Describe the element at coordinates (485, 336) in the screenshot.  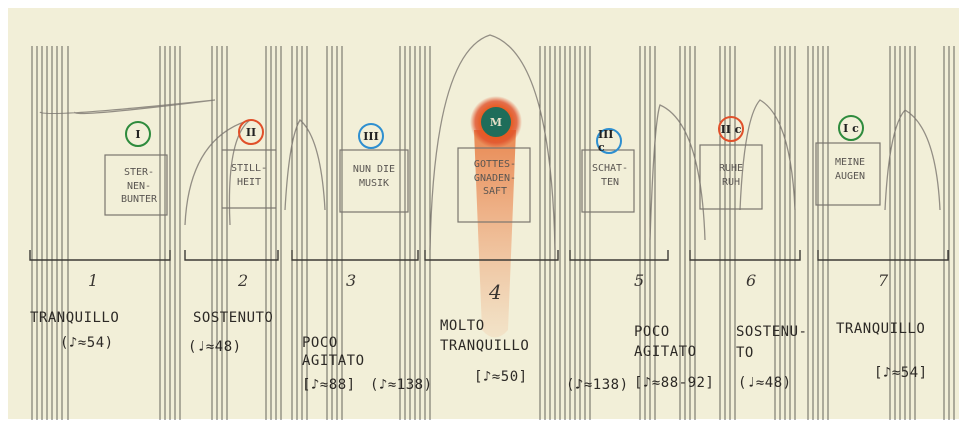
I see `tempo-text-4: MOLTO TRANQUILLO` at that location.